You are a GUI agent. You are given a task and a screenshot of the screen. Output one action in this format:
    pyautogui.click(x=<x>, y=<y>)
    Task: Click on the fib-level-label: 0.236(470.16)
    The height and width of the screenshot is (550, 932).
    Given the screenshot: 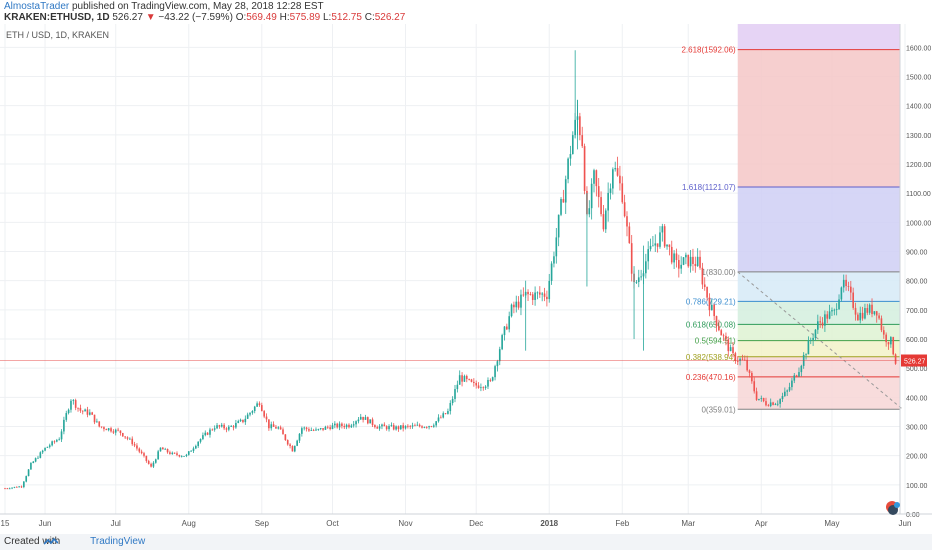 What is the action you would take?
    pyautogui.click(x=711, y=377)
    